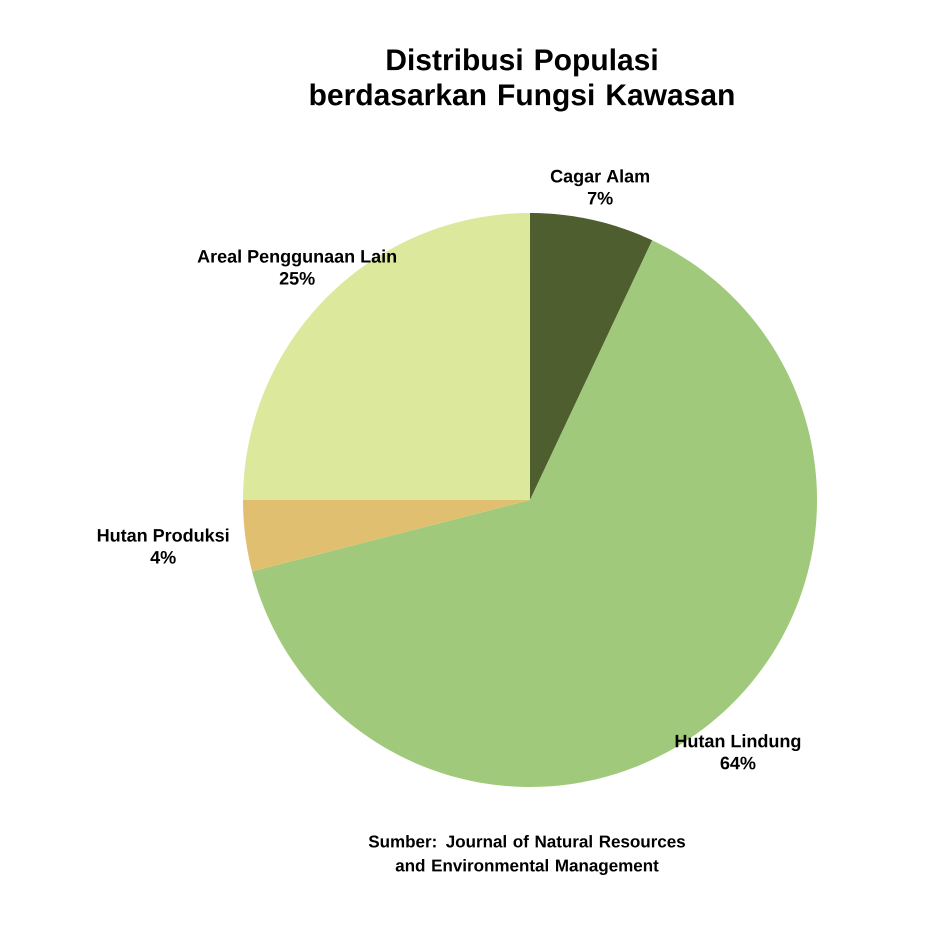  What do you see at coordinates (297, 278) in the screenshot?
I see `data-label: 25%` at bounding box center [297, 278].